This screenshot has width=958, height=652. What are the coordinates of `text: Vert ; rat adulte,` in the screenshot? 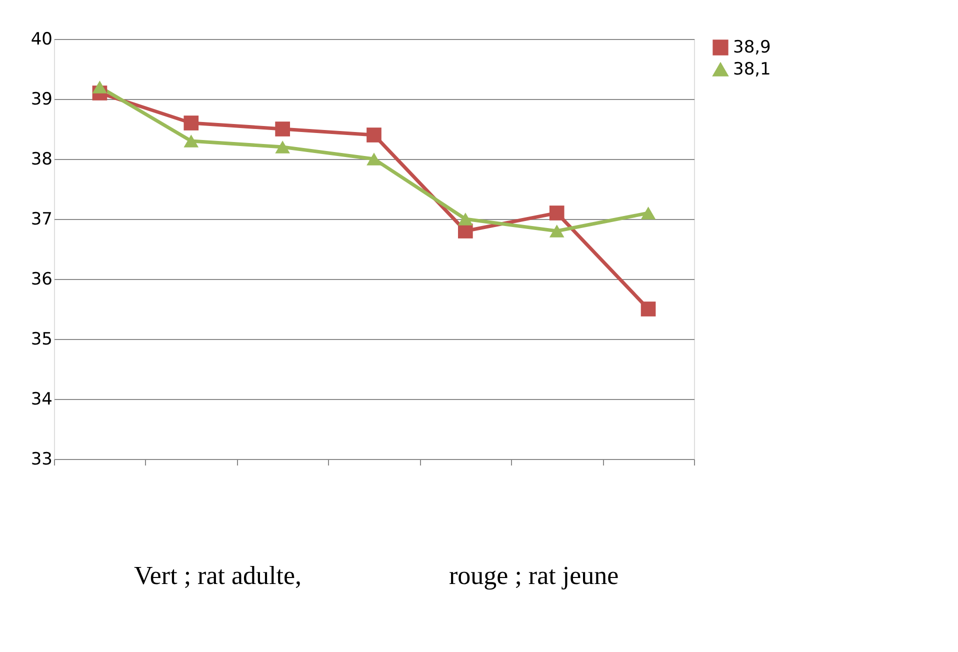 It's located at (218, 575).